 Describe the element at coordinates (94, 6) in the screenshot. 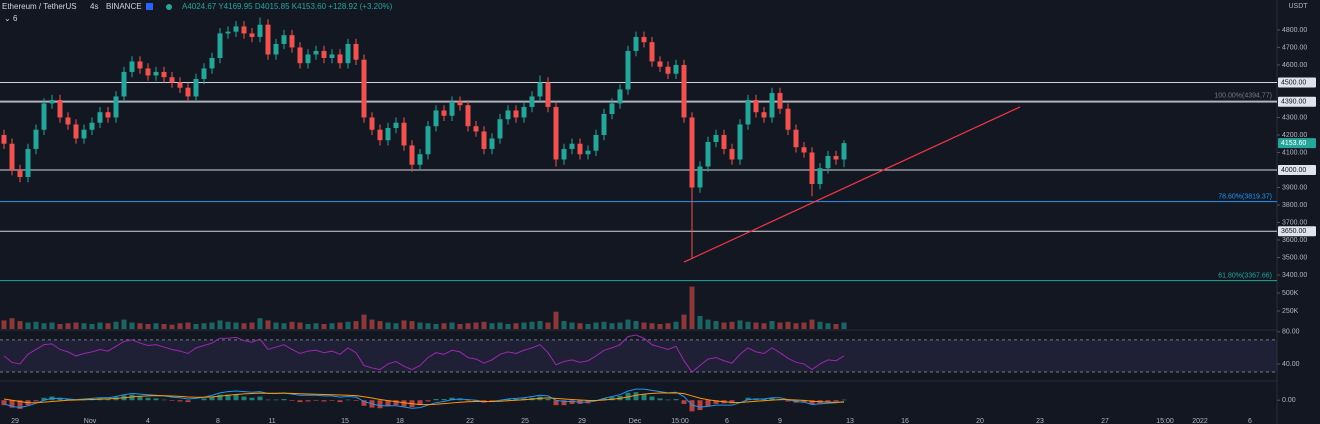

I see `interval: 4s` at that location.